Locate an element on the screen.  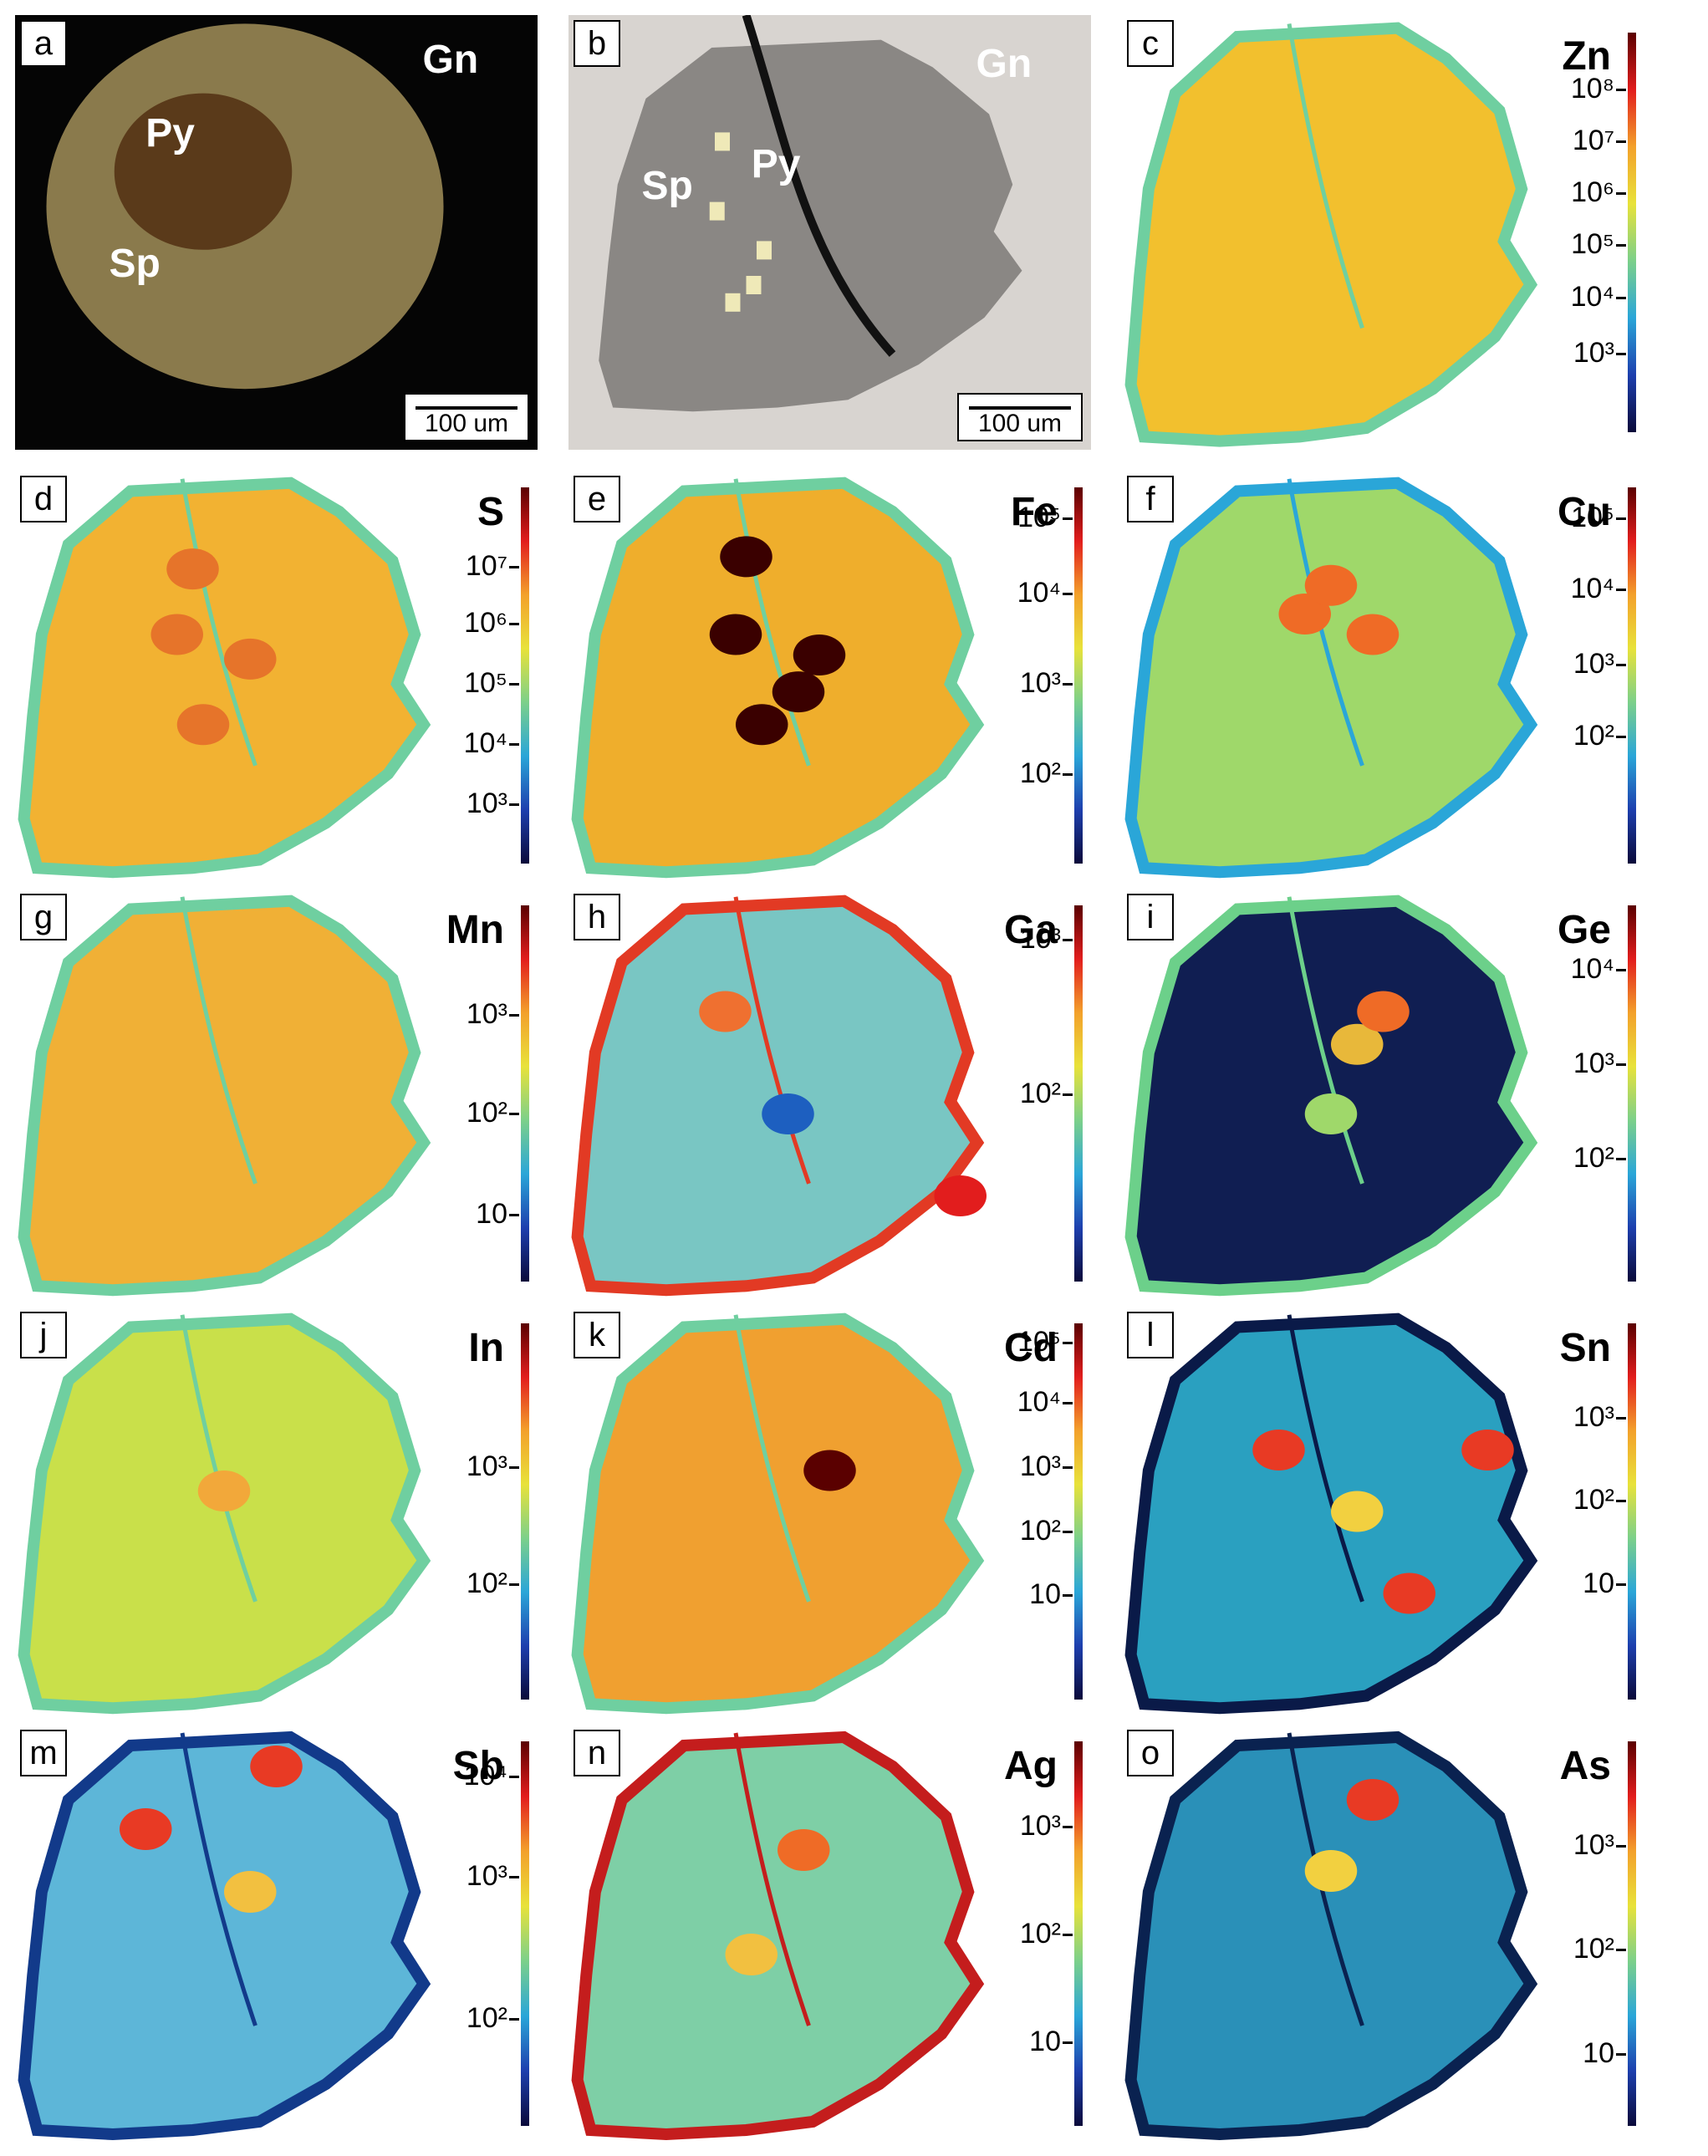
colorbar: 10⁵ 10⁴ 10³ 10² 10 is located at coordinates (1050, 1512).